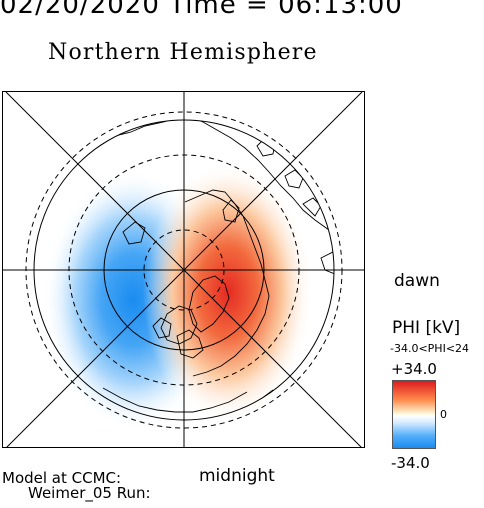 This screenshot has height=508, width=484. I want to click on colorbar-mid-label: 0, so click(443, 414).